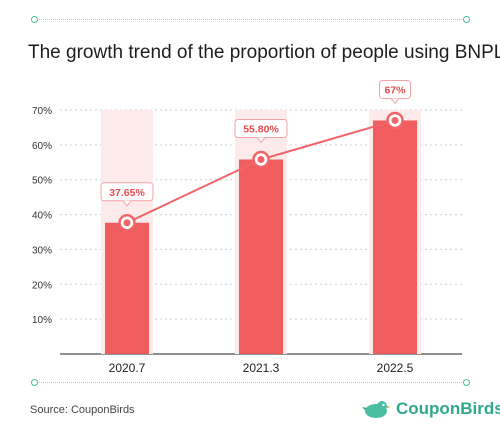 This screenshot has height=441, width=500. What do you see at coordinates (34, 19) in the screenshot?
I see `top-divider-dot-left` at bounding box center [34, 19].